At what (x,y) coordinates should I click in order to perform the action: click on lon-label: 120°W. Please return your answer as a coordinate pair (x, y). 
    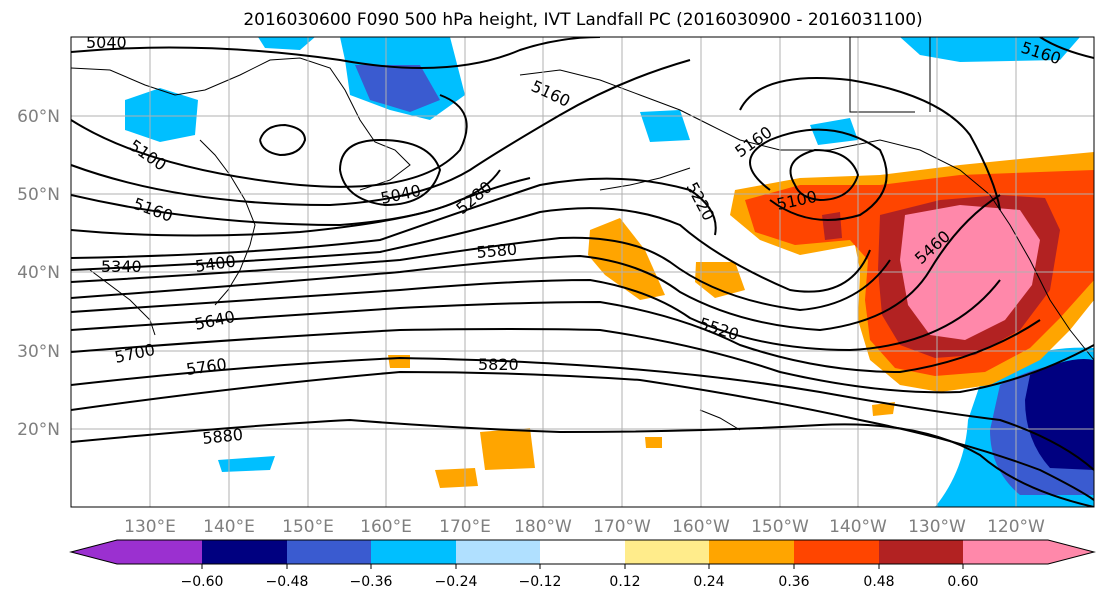
    Looking at the image, I should click on (1016, 527).